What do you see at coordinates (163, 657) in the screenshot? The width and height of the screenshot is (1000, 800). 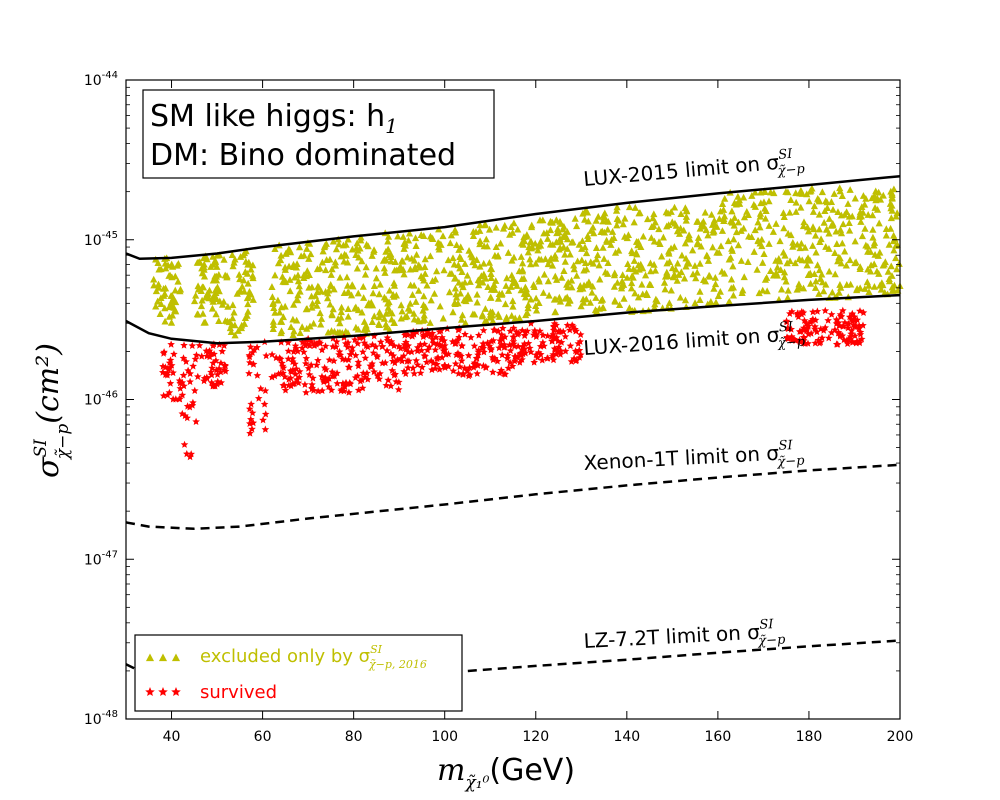 I see `legend-triangle-marker` at bounding box center [163, 657].